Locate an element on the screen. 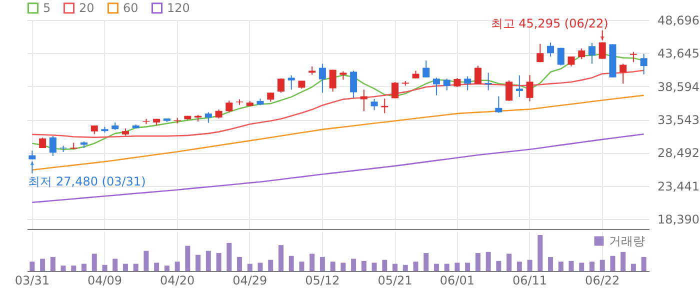 This screenshot has height=289, width=700. x-tick-label: 04/20 is located at coordinates (177, 281).